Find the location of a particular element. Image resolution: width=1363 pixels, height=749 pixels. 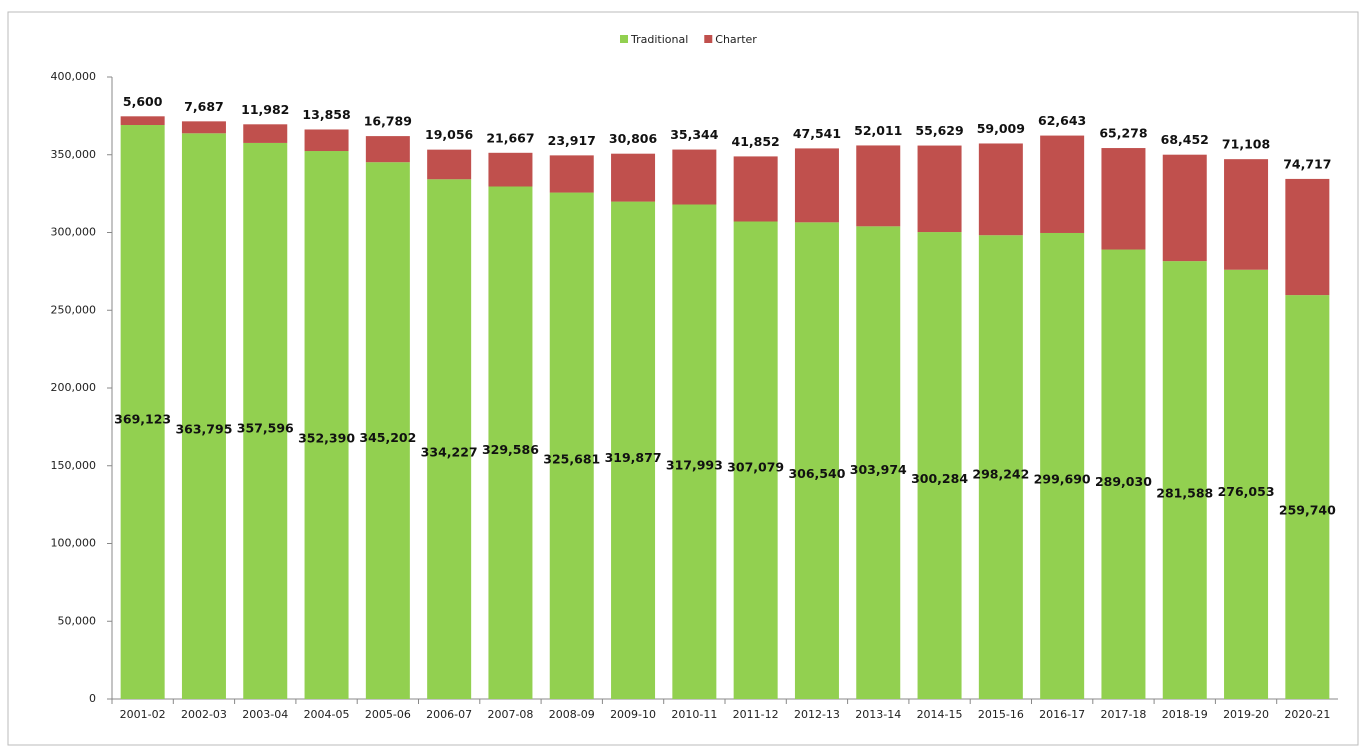

y-tick-label: 200,000 is located at coordinates (74, 387).